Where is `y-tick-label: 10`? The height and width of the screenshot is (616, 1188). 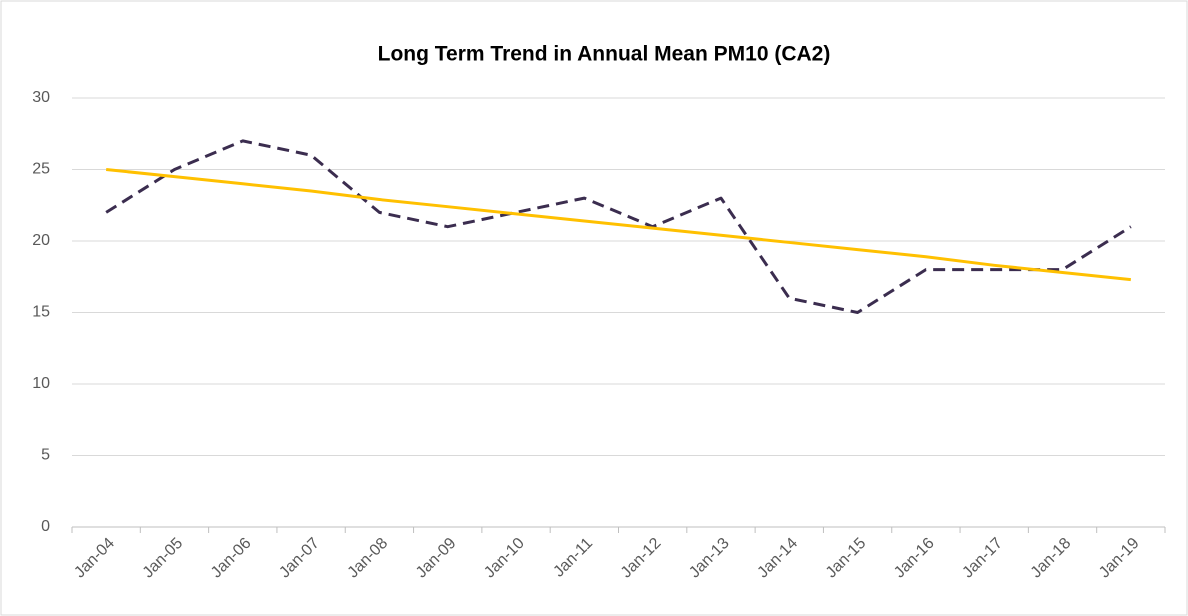 y-tick-label: 10 is located at coordinates (41, 383).